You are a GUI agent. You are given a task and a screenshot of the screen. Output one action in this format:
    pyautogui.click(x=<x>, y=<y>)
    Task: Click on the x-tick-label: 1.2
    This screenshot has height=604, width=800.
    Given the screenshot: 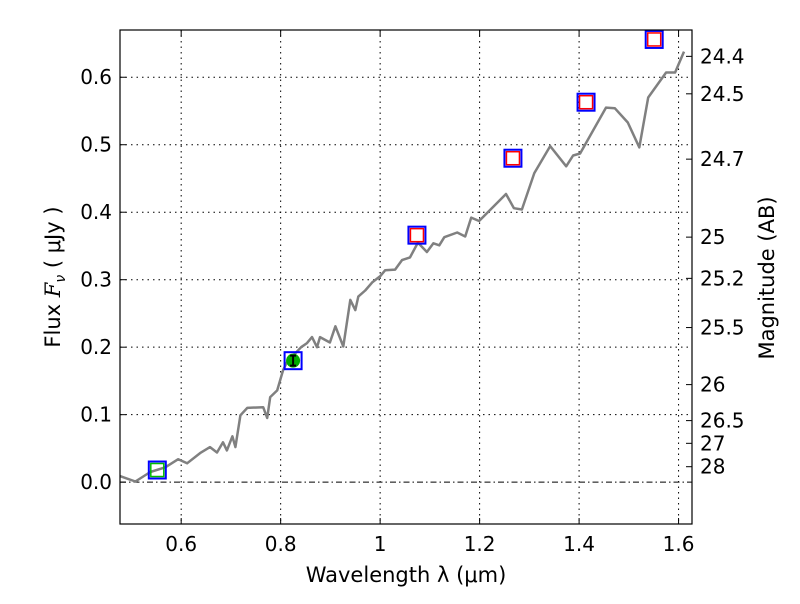 What is the action you would take?
    pyautogui.click(x=480, y=544)
    